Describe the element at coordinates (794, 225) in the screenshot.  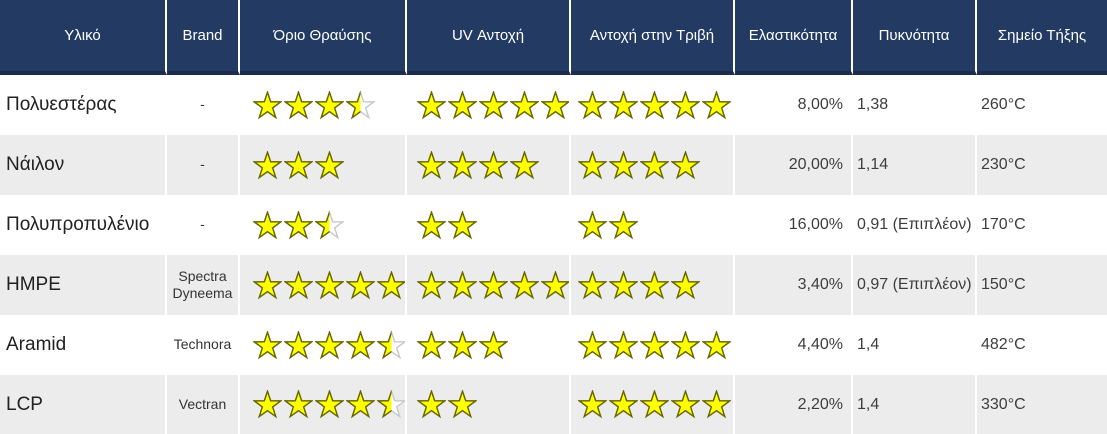
I see `cell-elasticity: 16,00%` at that location.